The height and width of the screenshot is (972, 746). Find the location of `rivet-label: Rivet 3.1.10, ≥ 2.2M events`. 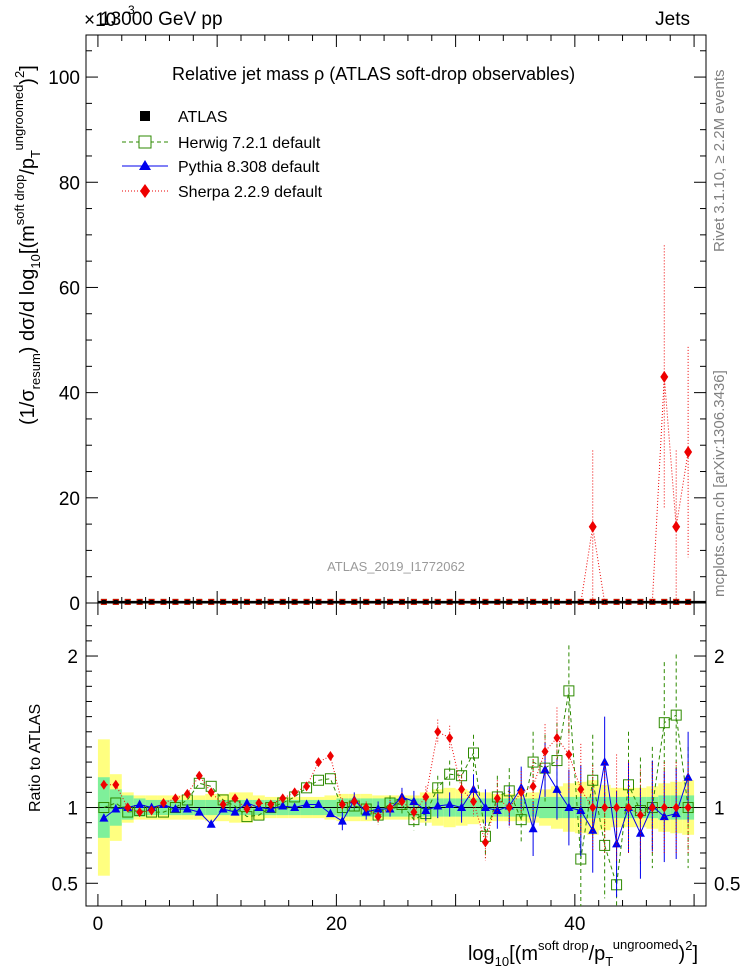

rivet-label: Rivet 3.1.10, ≥ 2.2M events is located at coordinates (719, 161).